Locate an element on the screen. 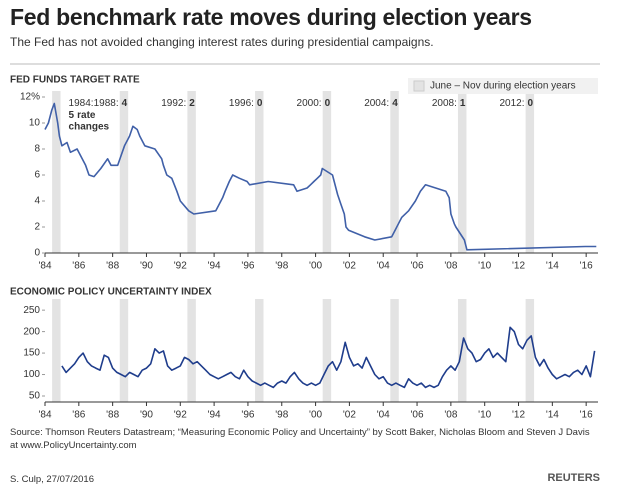 The height and width of the screenshot is (490, 630). legend-label: June – Nov during election years is located at coordinates (503, 86).